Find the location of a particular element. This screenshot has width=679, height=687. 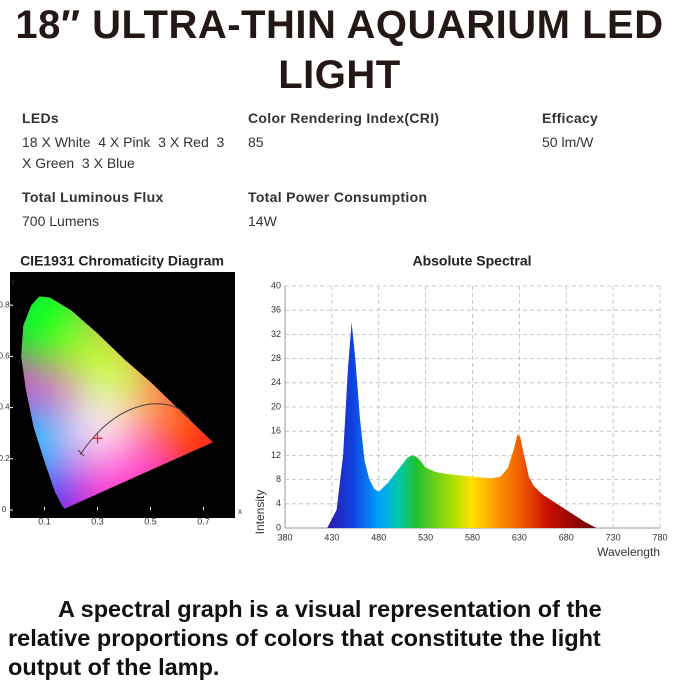

x-axis-label: Wavelength is located at coordinates (628, 552).